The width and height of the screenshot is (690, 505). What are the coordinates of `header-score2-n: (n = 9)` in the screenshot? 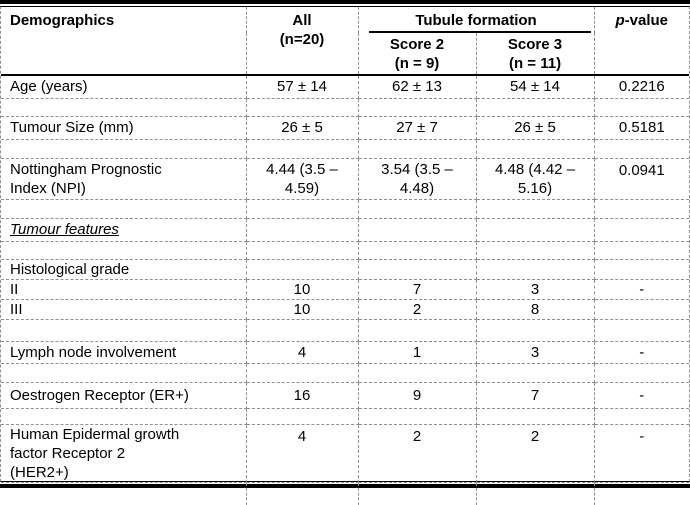 It's located at (417, 63).